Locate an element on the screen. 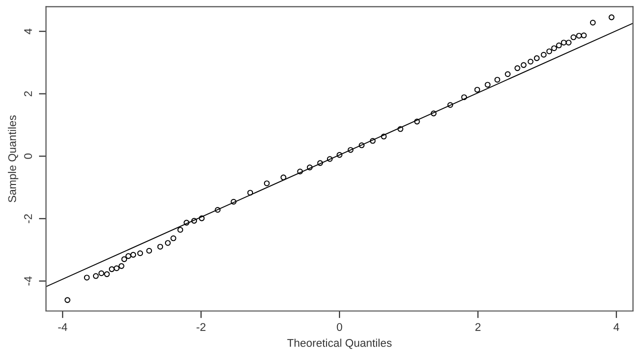 The image size is (637, 358). y-tick-label: 2 is located at coordinates (28, 93).